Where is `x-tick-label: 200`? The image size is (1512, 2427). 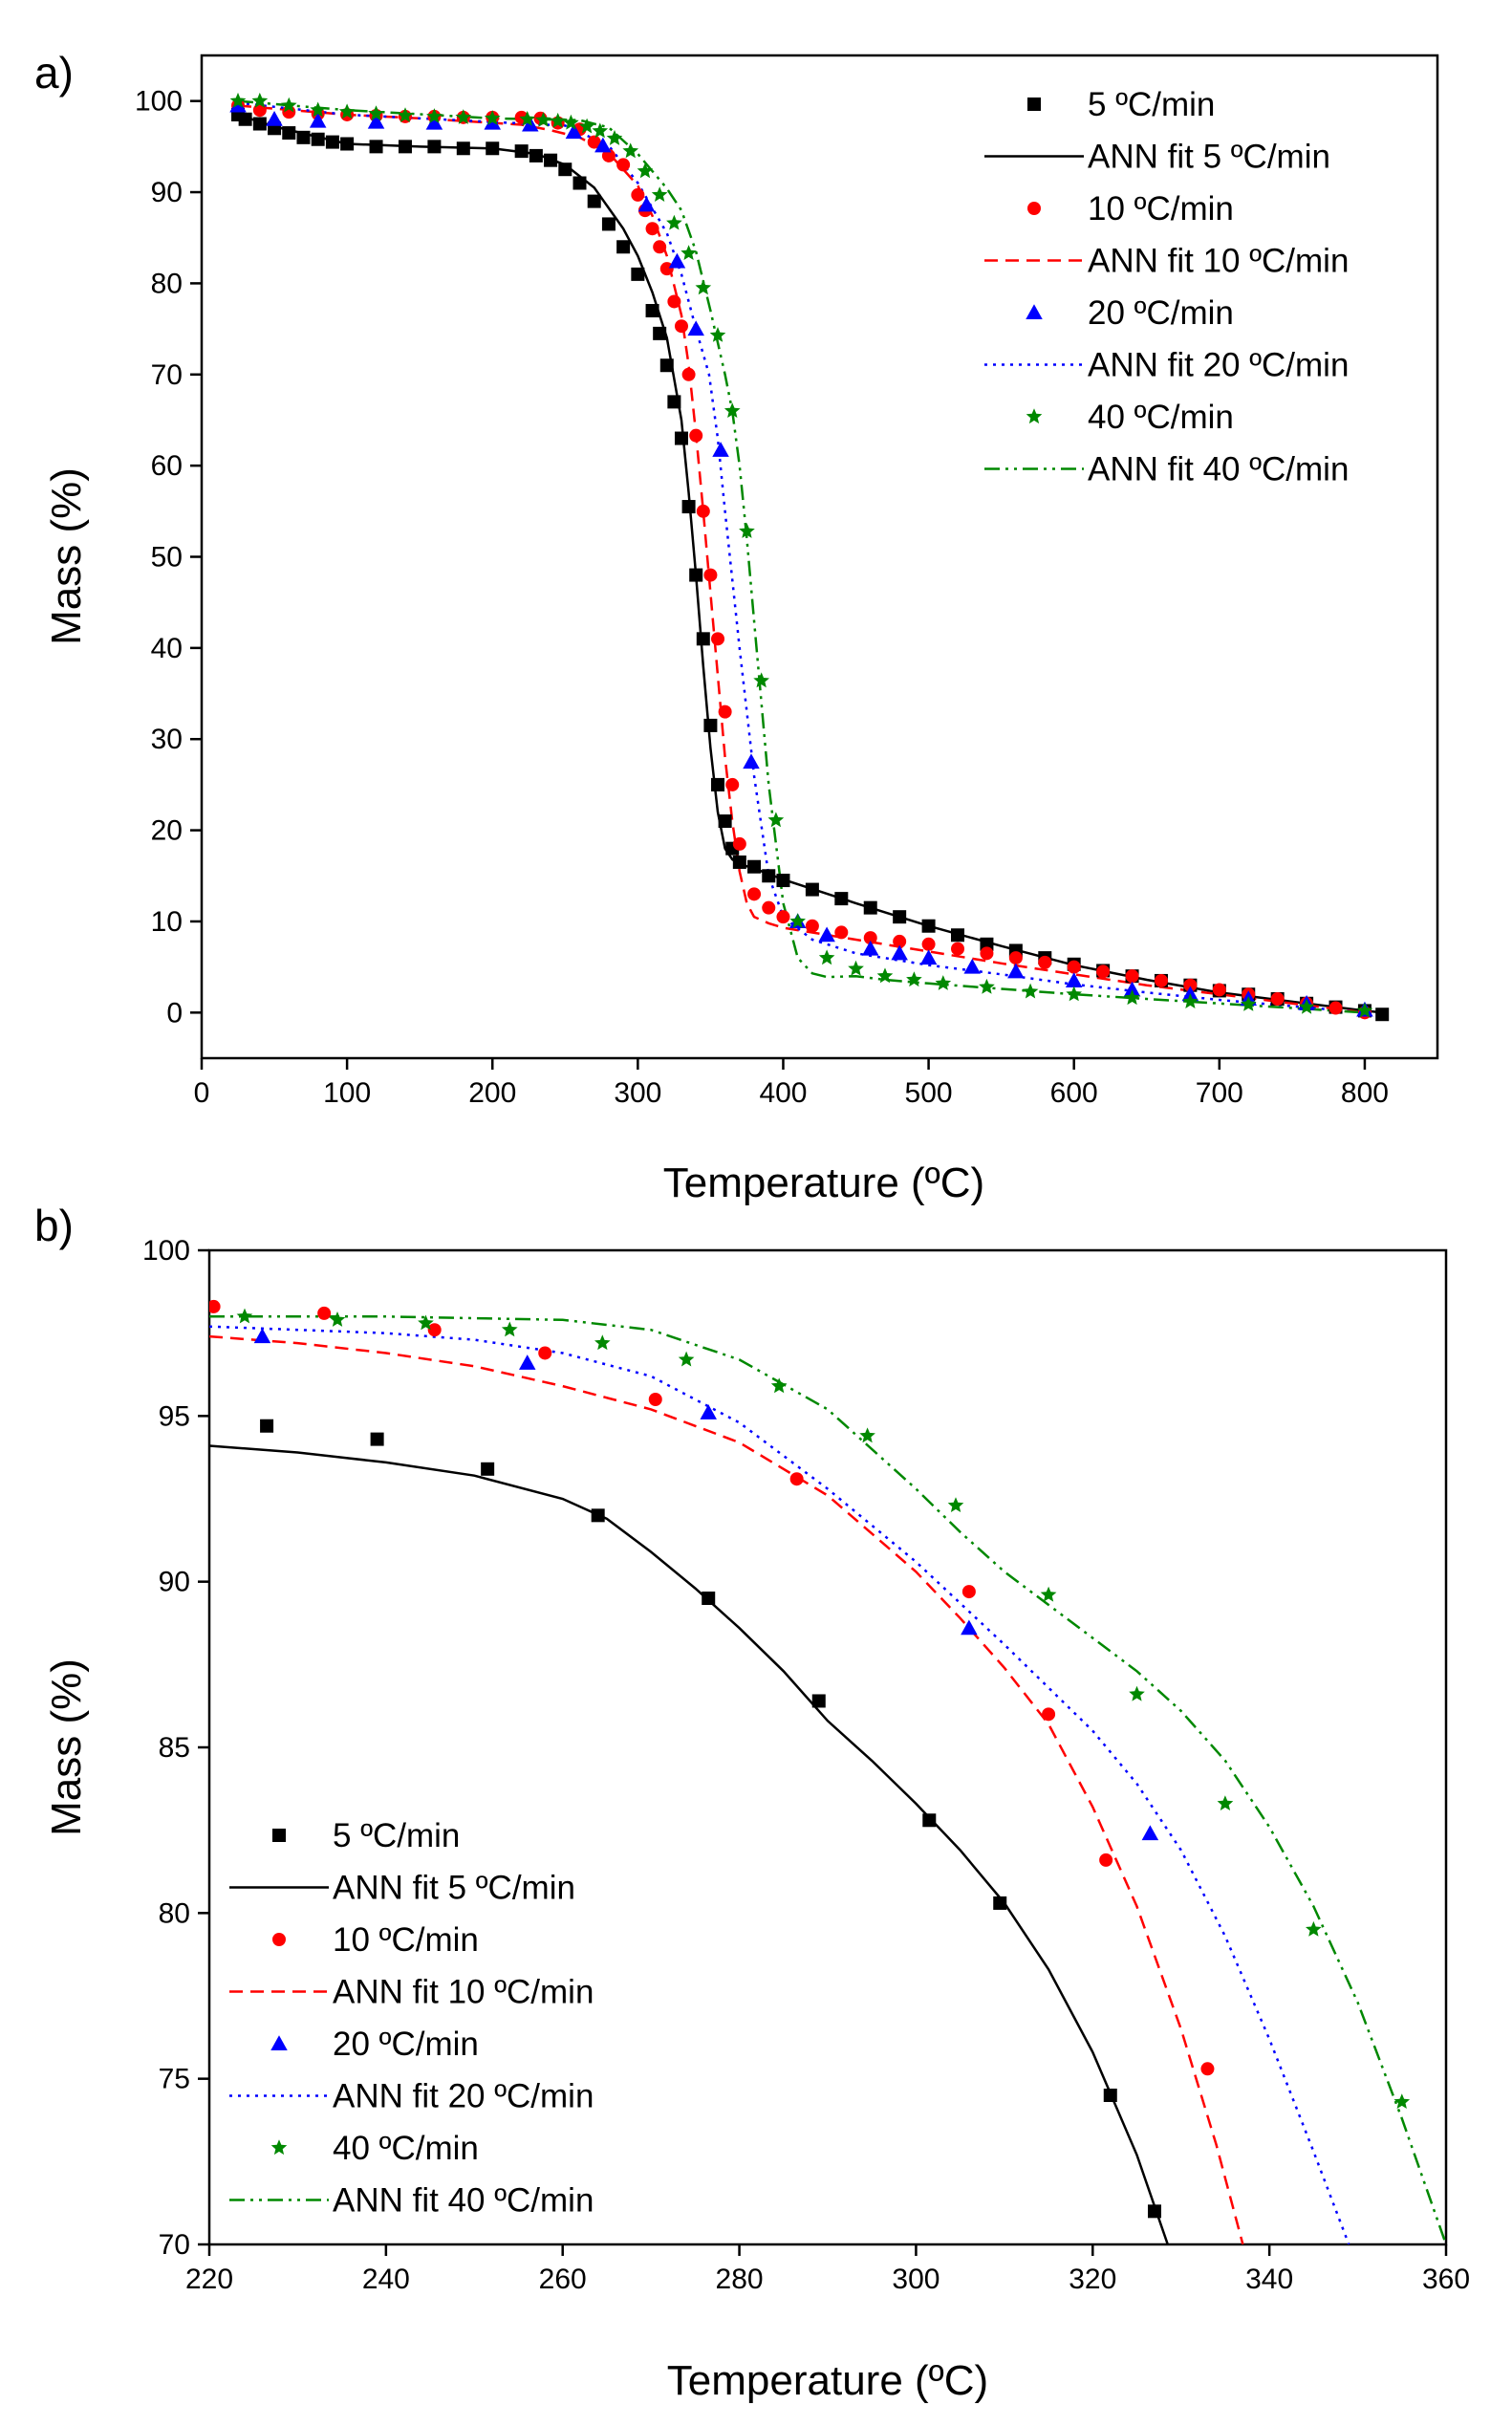
x-tick-label: 200 is located at coordinates (492, 1093).